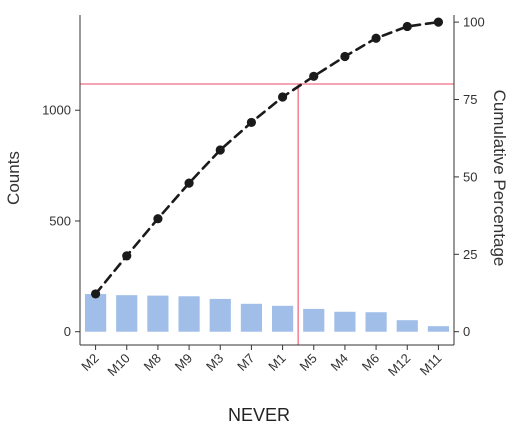 The height and width of the screenshot is (432, 512). What do you see at coordinates (251, 317) in the screenshot?
I see `bar-M7` at bounding box center [251, 317].